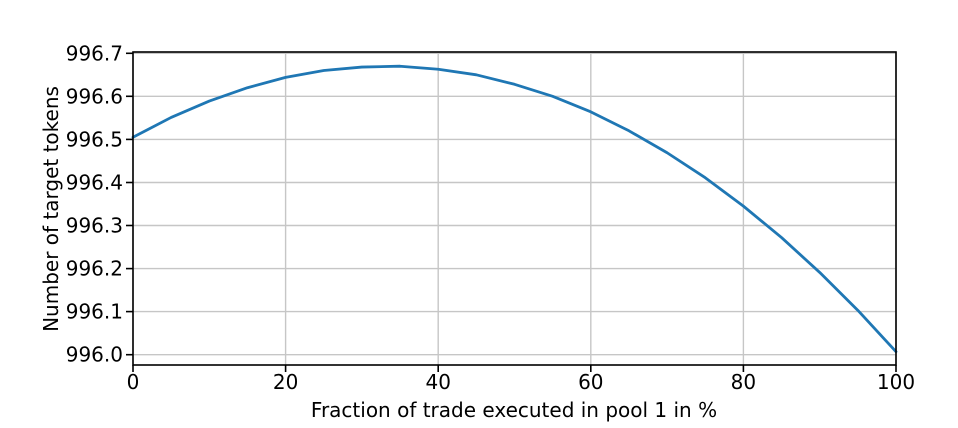  I want to click on x-tick-label: 40, so click(437, 382).